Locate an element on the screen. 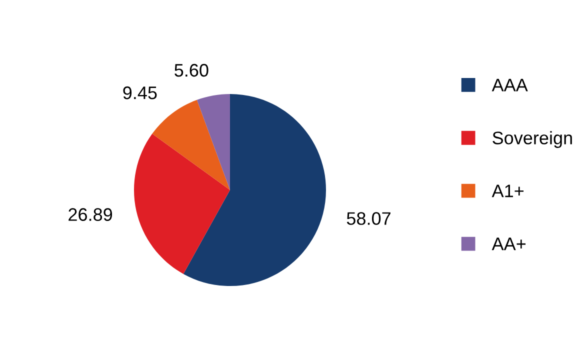 This screenshot has width=583, height=345. data-label: 26.89 is located at coordinates (90, 214).